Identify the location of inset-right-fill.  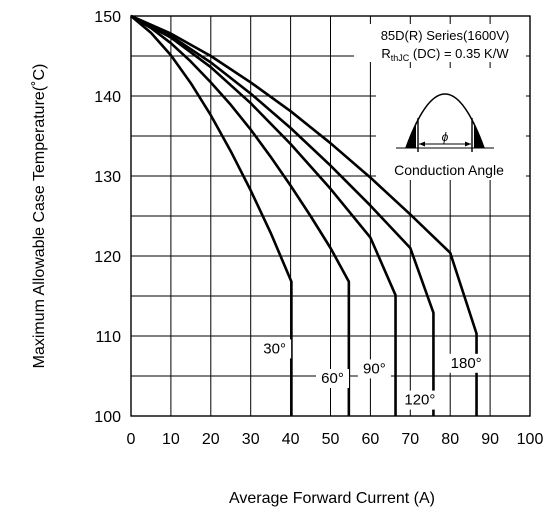
(479, 135).